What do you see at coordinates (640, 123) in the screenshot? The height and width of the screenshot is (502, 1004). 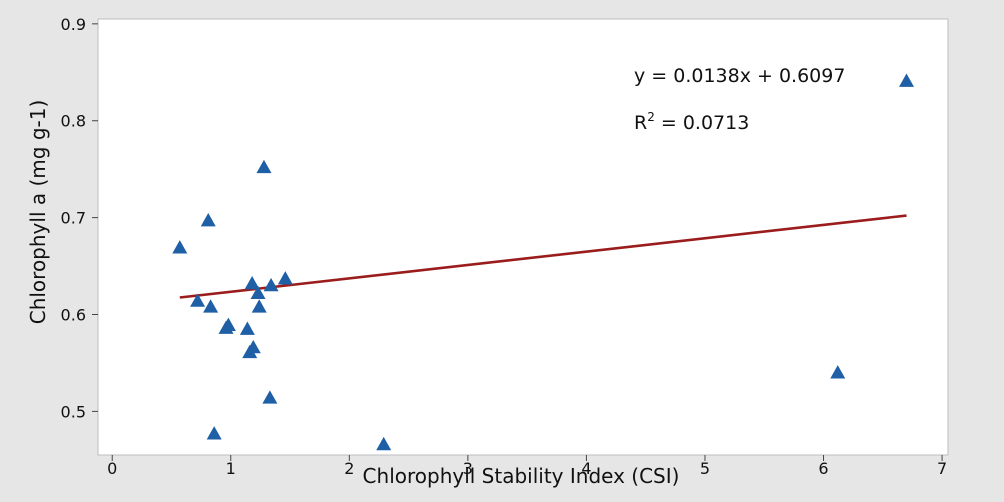 I see `r2-prefix: R` at bounding box center [640, 123].